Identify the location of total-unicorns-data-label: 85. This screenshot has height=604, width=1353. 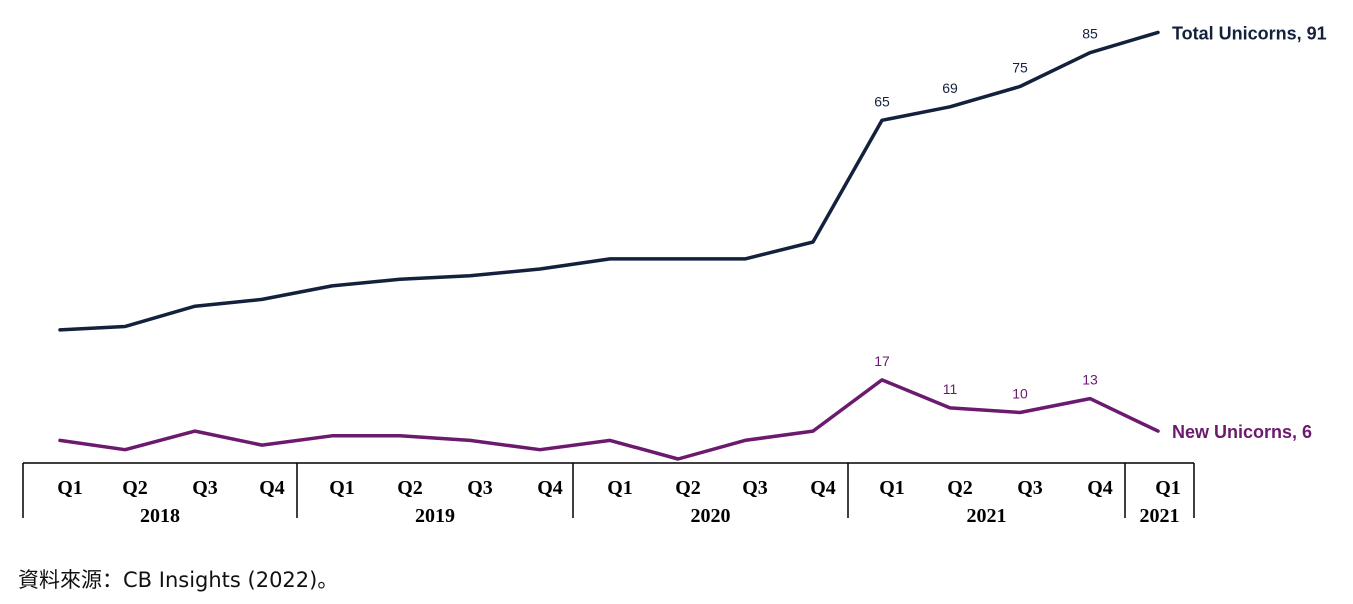
(1090, 34).